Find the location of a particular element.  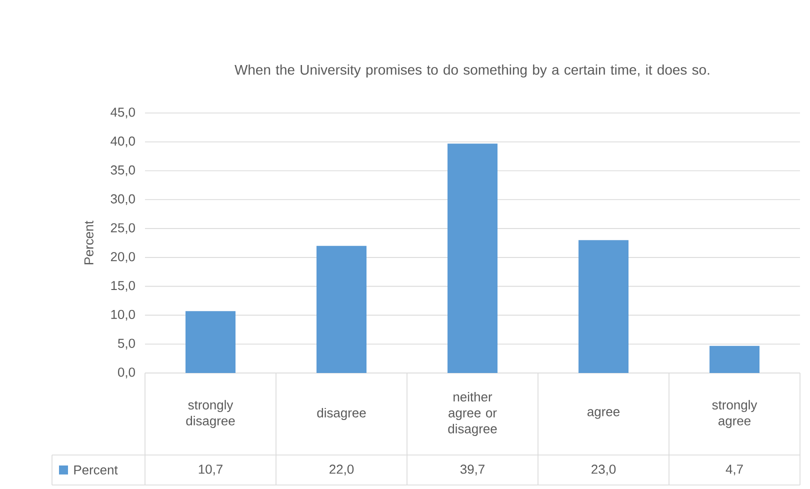

y-tick-label: 40,0 is located at coordinates (122, 142).